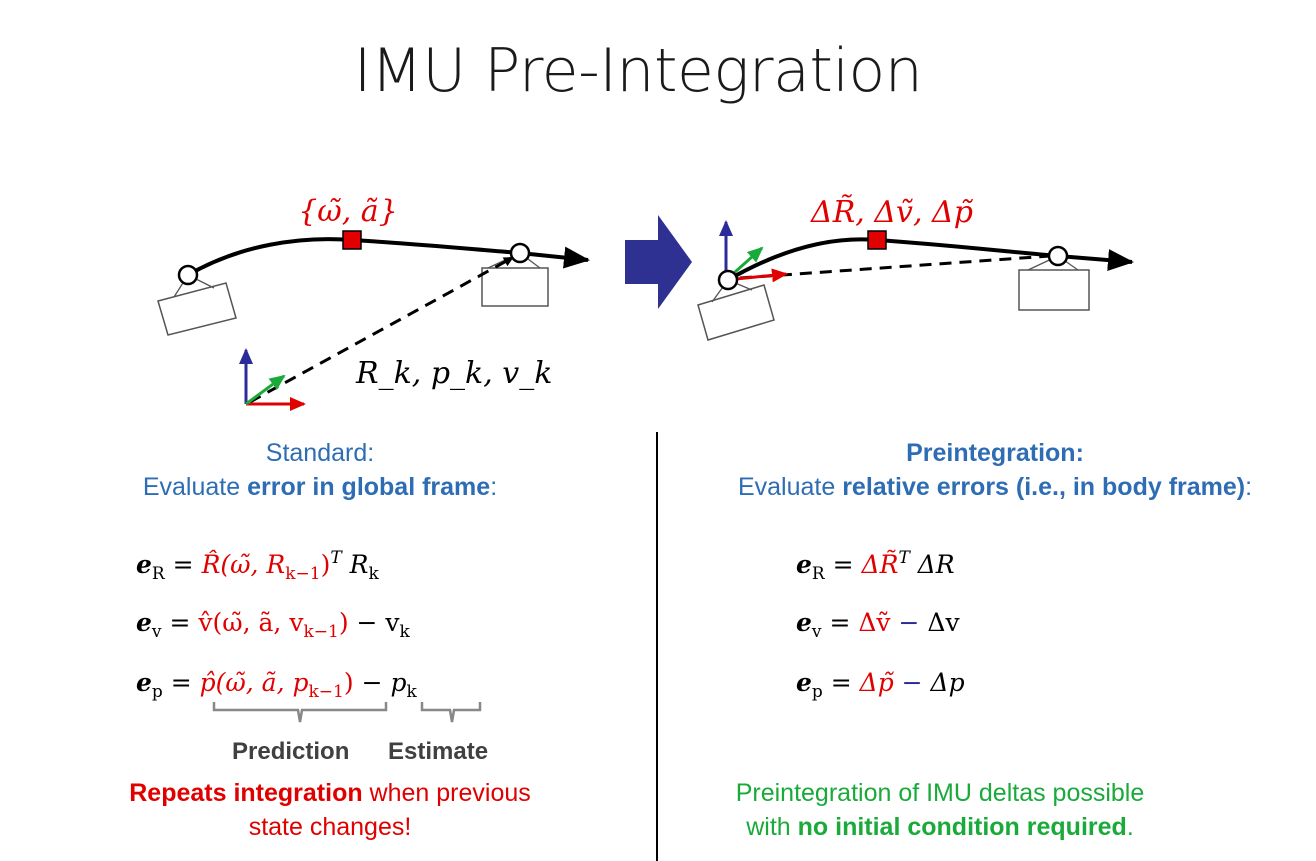  What do you see at coordinates (892, 212) in the screenshot?
I see `right-delta-label: ΔR̃, Δṽ, Δp̃` at bounding box center [892, 212].